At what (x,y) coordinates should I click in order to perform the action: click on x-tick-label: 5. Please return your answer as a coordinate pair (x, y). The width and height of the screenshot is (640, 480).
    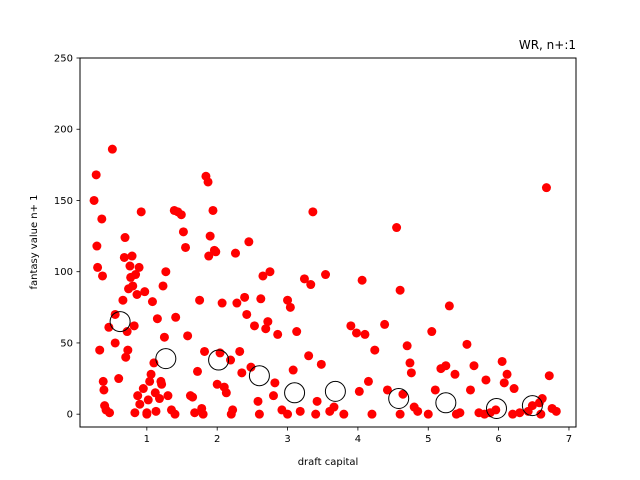
    Looking at the image, I should click on (428, 439).